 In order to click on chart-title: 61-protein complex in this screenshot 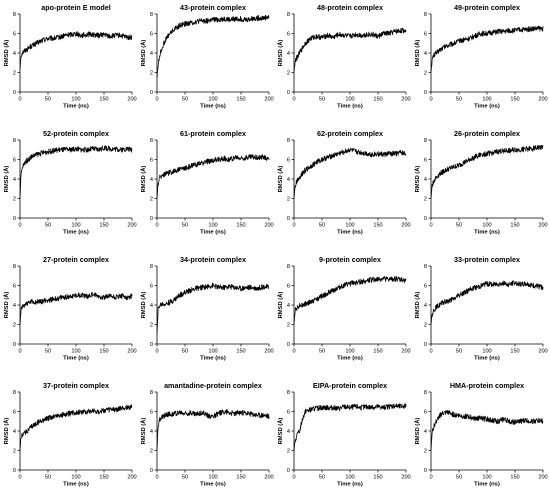, I will do `click(213, 133)`.